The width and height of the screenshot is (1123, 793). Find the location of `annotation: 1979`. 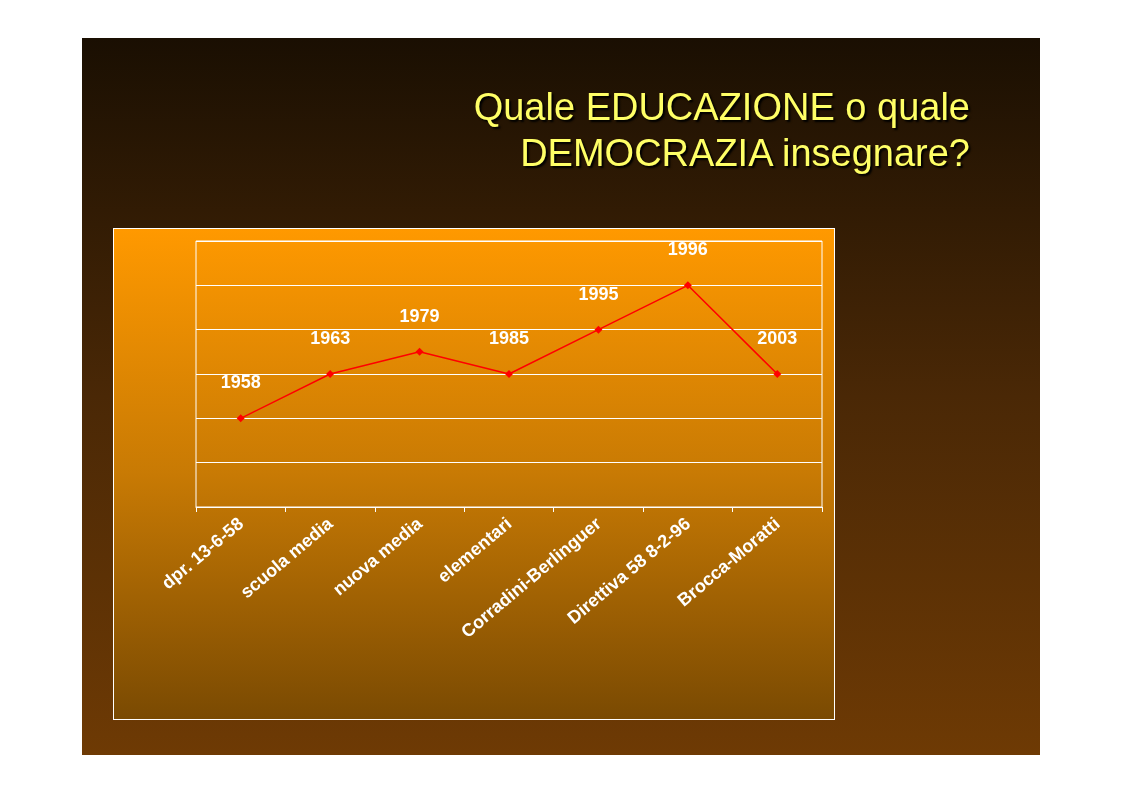

annotation: 1979 is located at coordinates (419, 315).